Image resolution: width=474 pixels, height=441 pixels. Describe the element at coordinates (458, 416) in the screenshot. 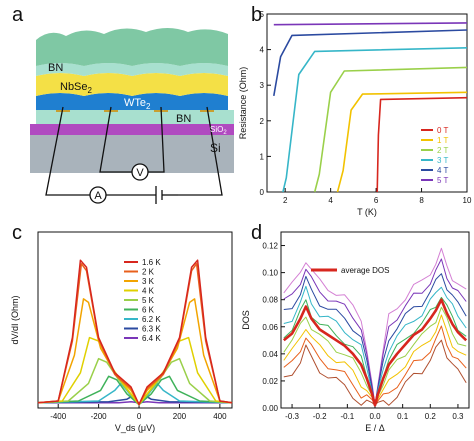

I see `x-tick-label: 0.3` at that location.